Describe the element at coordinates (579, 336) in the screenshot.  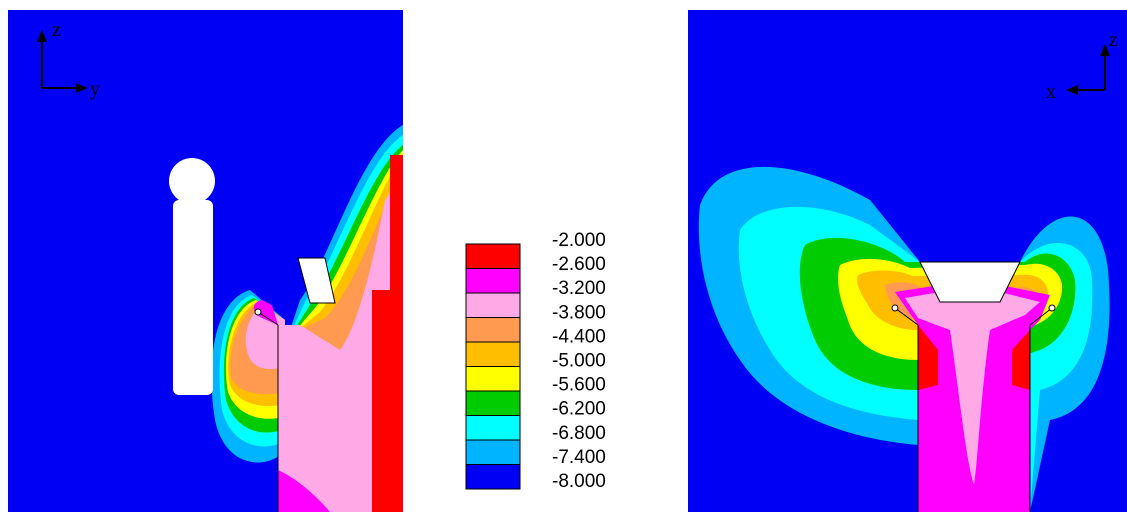
I see `colorbar-label: -4.400` at that location.